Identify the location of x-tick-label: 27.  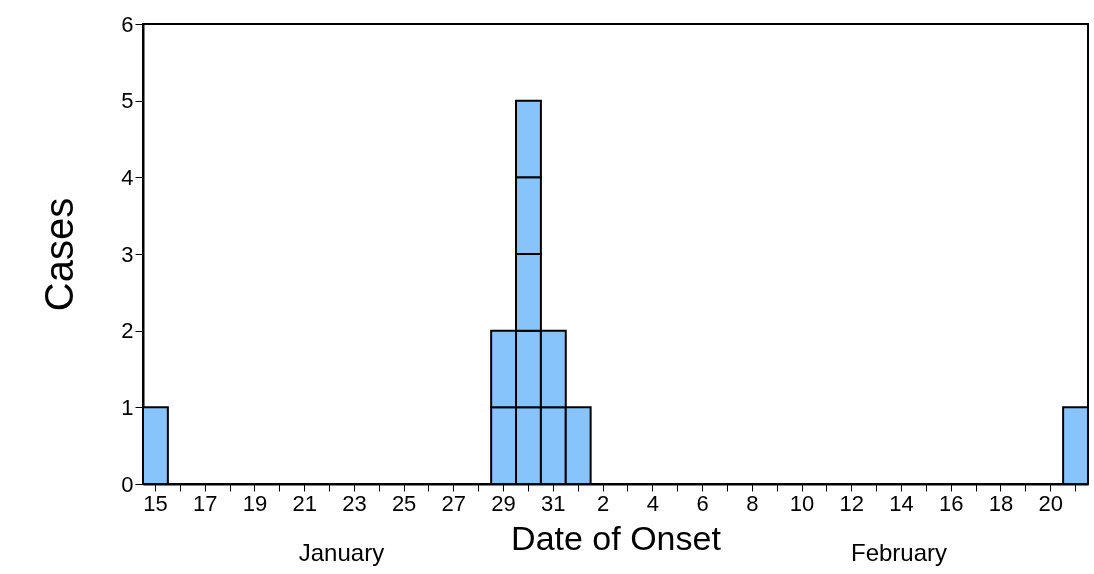
(454, 503).